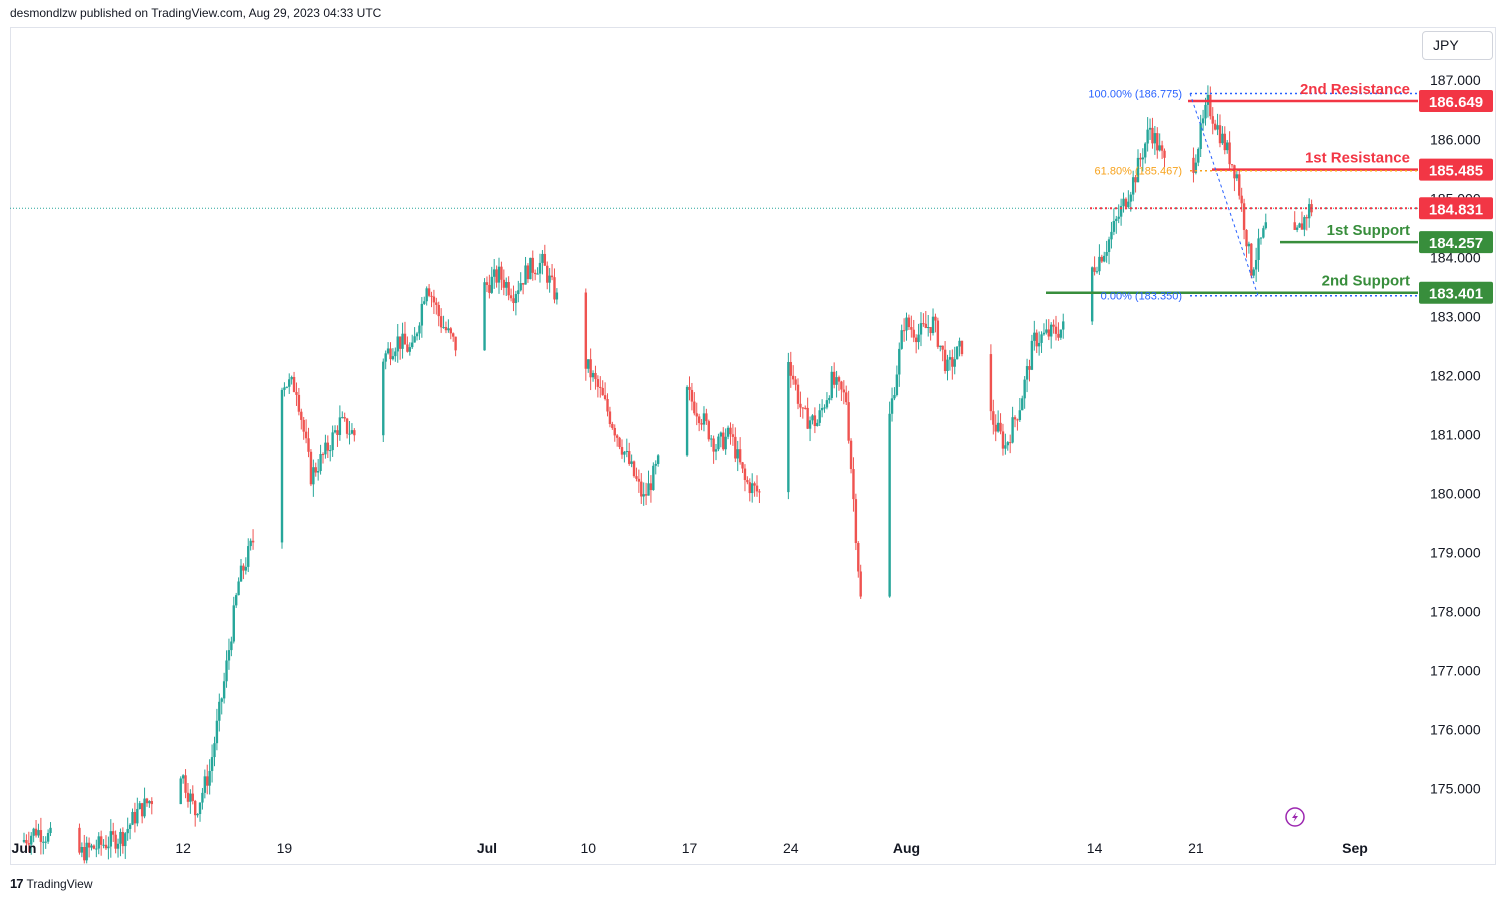 This screenshot has height=901, width=1507. What do you see at coordinates (487, 848) in the screenshot?
I see `time-tick-label: Jul` at bounding box center [487, 848].